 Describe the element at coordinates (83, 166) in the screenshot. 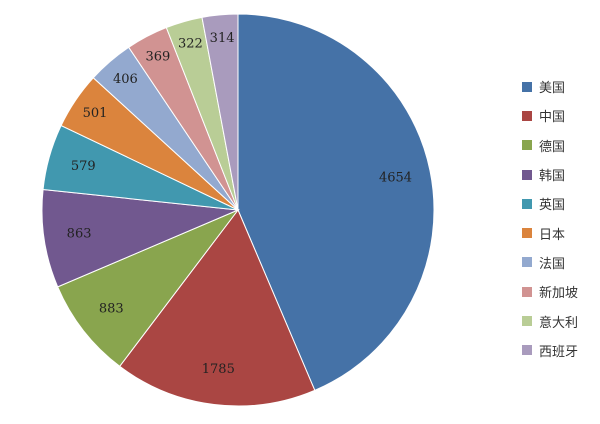

I see `slice-value-label: 579` at that location.